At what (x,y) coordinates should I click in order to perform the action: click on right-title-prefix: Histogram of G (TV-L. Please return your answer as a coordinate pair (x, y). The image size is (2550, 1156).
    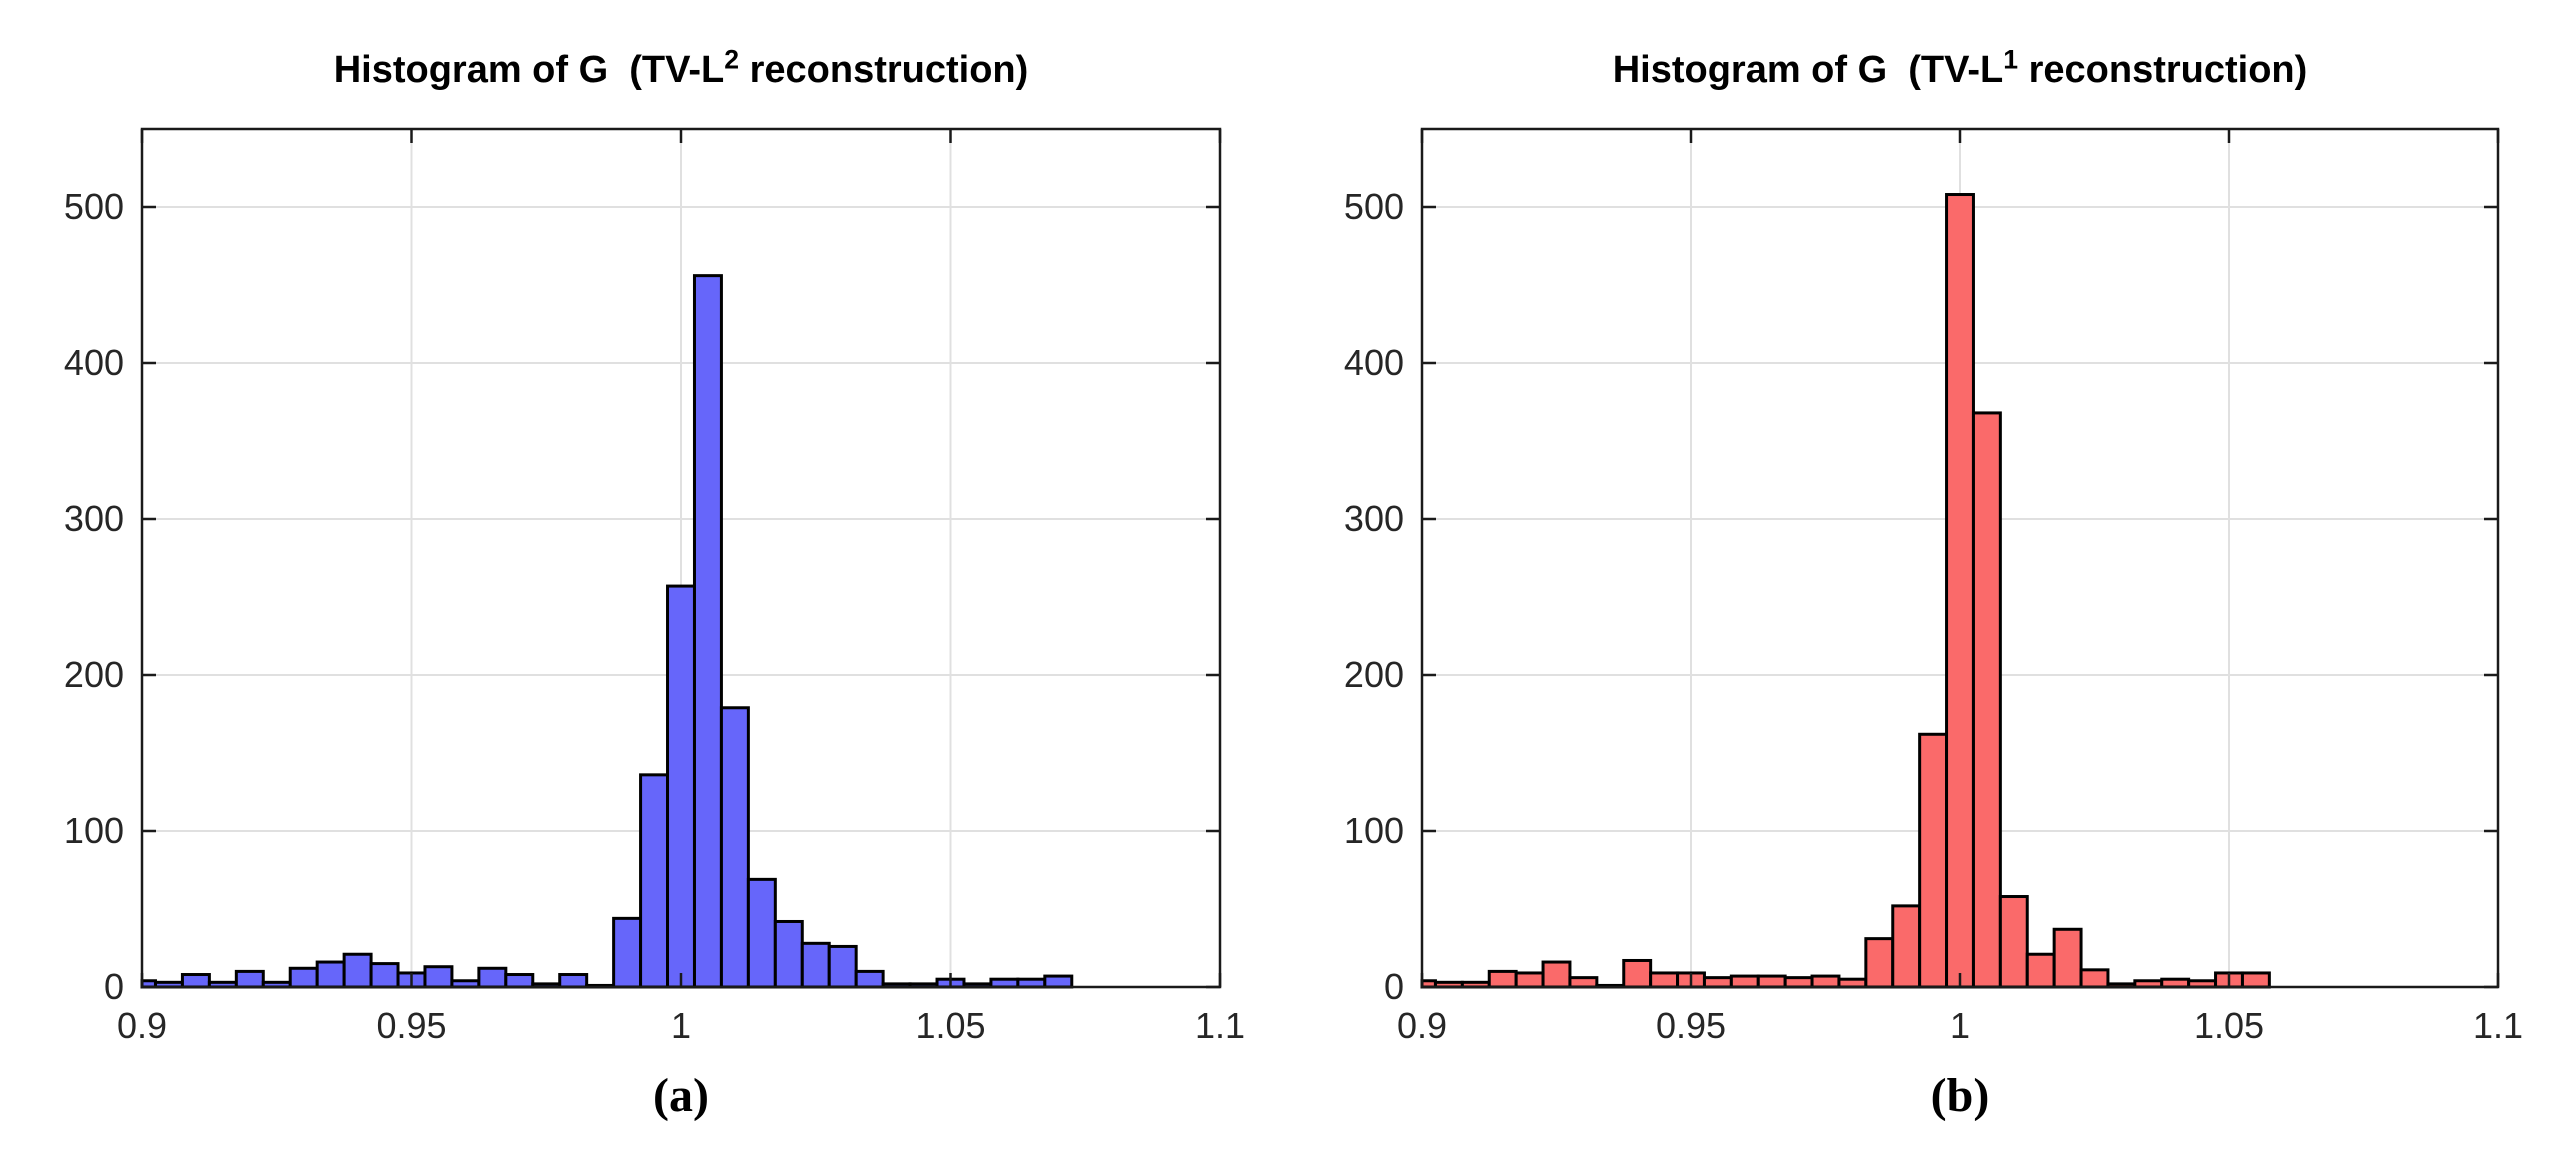
    Looking at the image, I should click on (1808, 70).